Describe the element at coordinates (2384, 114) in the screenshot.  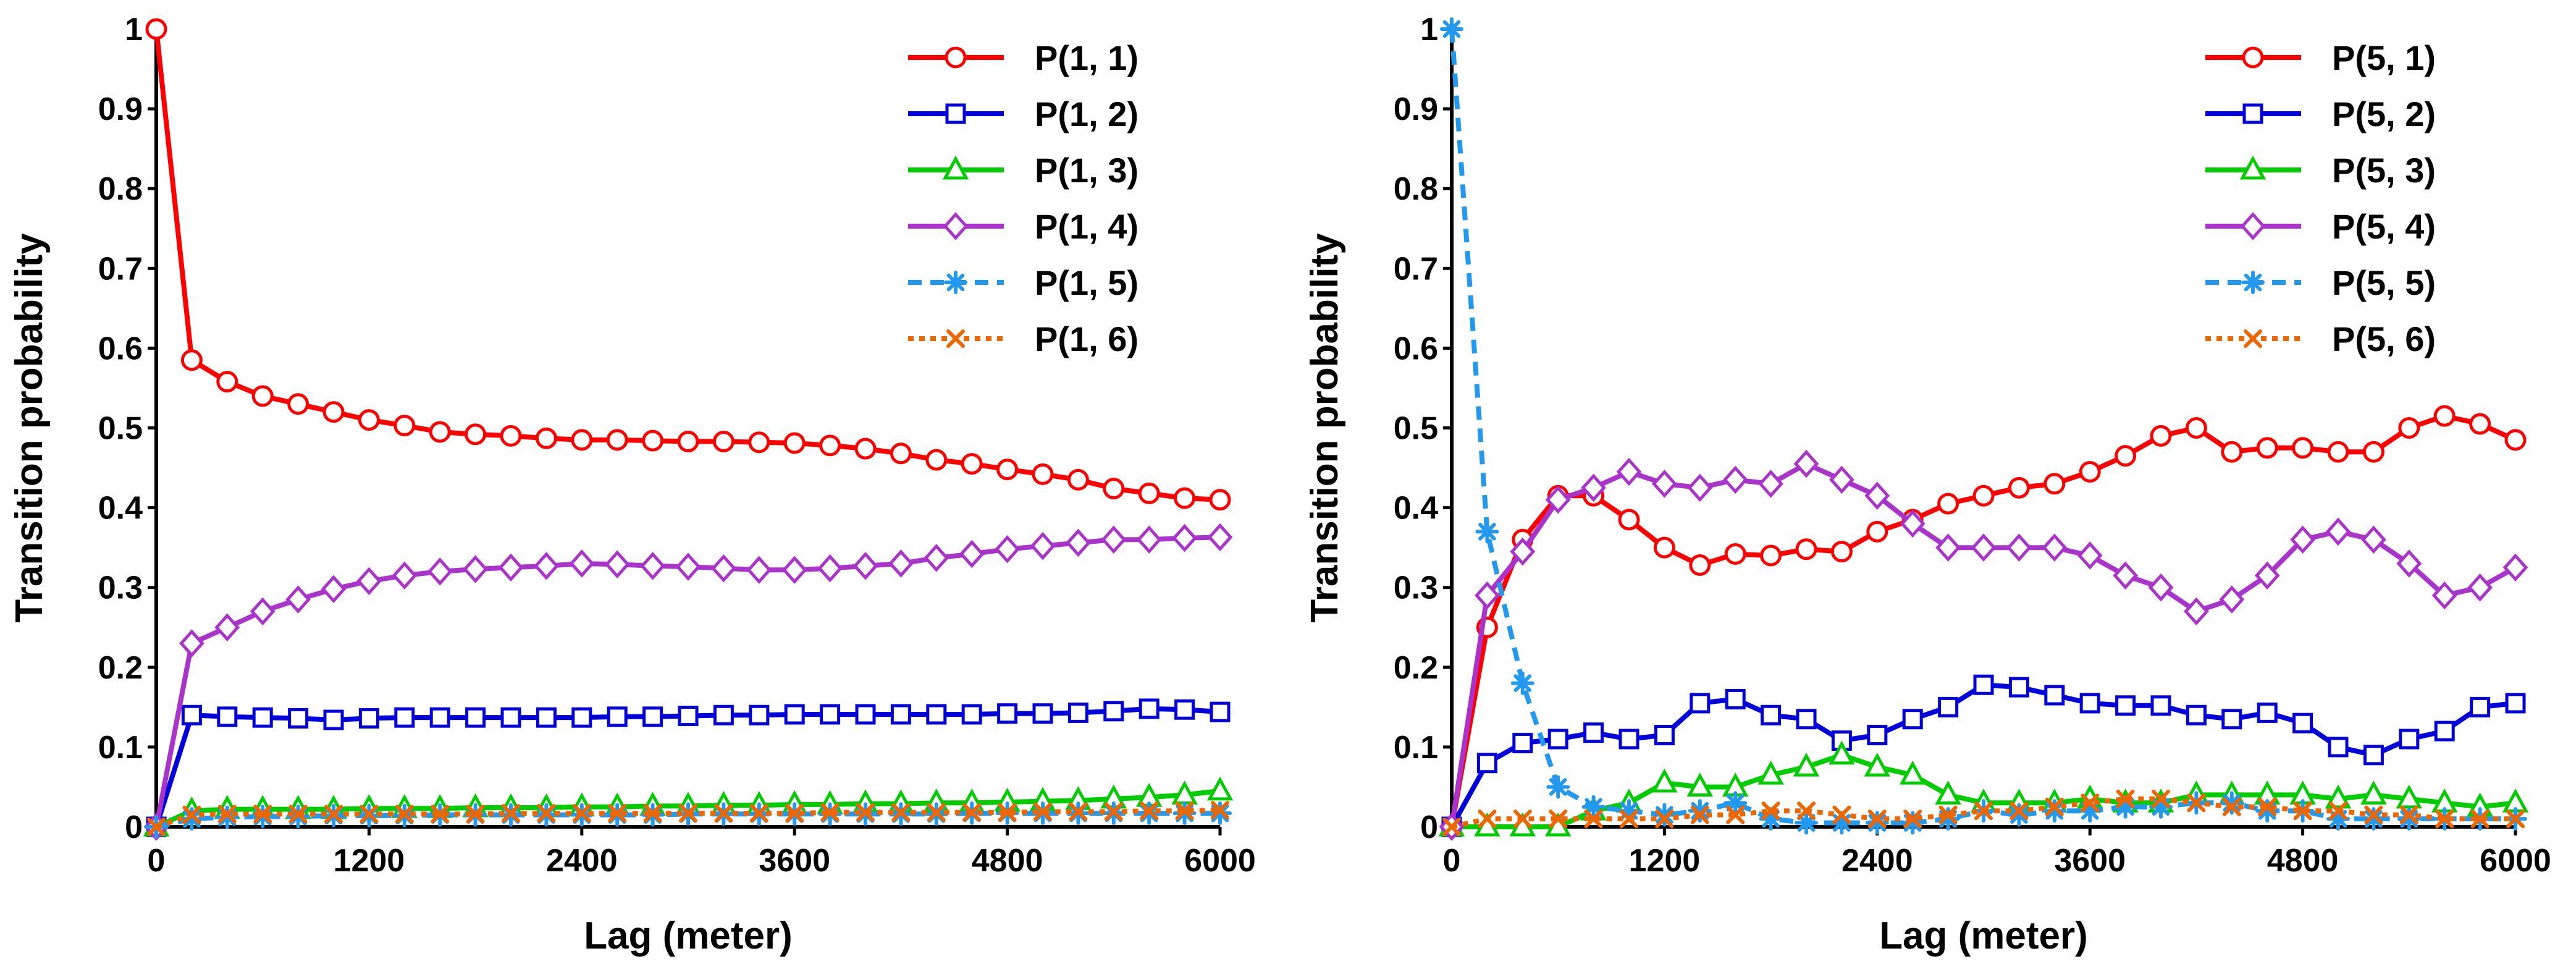
I see `legend-label: P(5, 2)` at that location.